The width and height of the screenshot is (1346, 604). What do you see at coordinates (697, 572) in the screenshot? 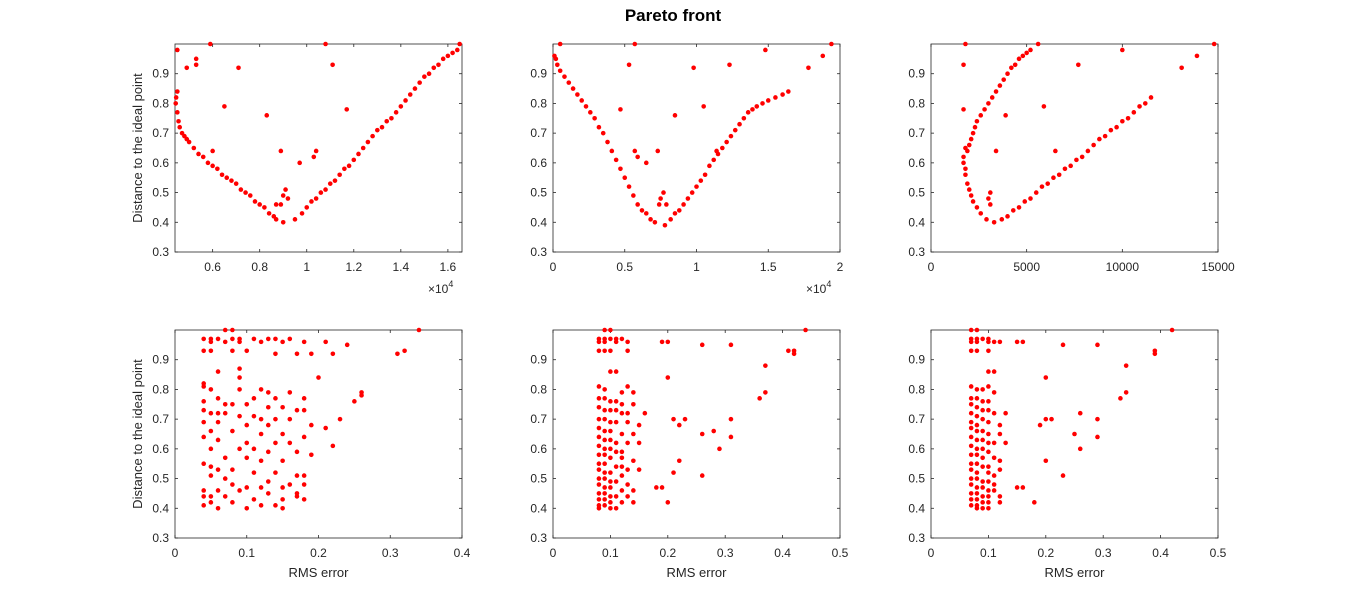
I see `x-axis-label: RMS error` at bounding box center [697, 572].